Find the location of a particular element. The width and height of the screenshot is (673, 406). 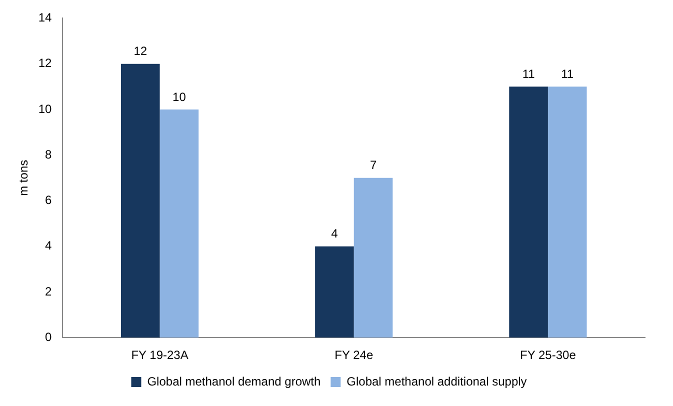

y-tick-label: 12 is located at coordinates (45, 63).